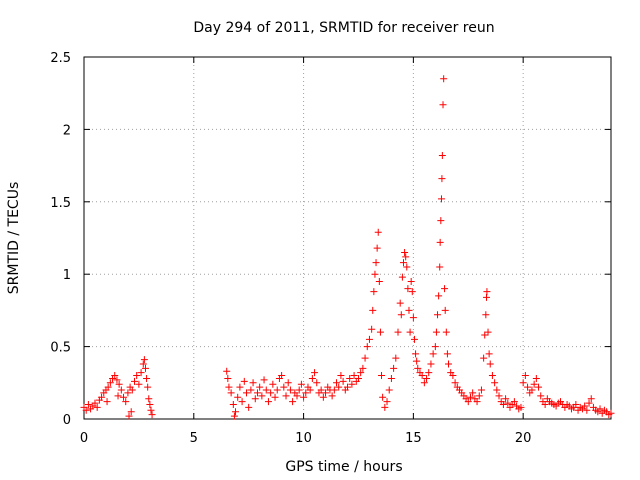 This screenshot has width=640, height=480. I want to click on y-tick-label: 0.5, so click(60, 348).